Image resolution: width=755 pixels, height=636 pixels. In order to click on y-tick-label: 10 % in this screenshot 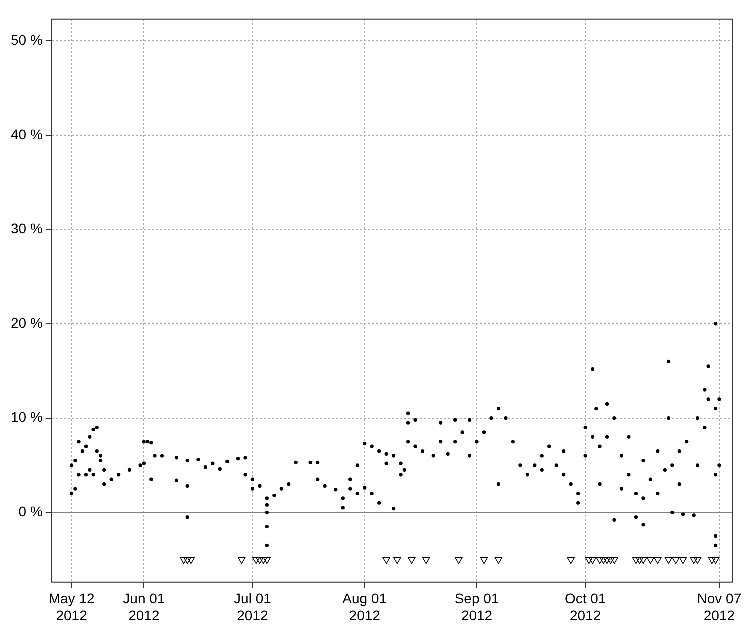, I will do `click(26, 417)`.